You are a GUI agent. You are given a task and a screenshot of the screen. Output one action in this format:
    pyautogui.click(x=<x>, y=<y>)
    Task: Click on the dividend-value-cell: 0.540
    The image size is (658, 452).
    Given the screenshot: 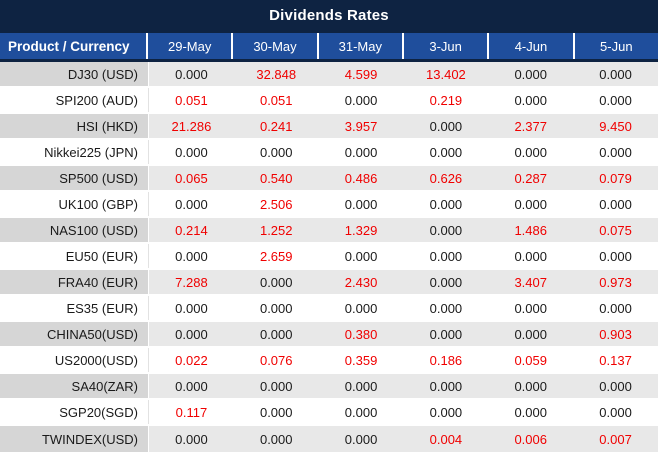 What is the action you would take?
    pyautogui.click(x=276, y=178)
    